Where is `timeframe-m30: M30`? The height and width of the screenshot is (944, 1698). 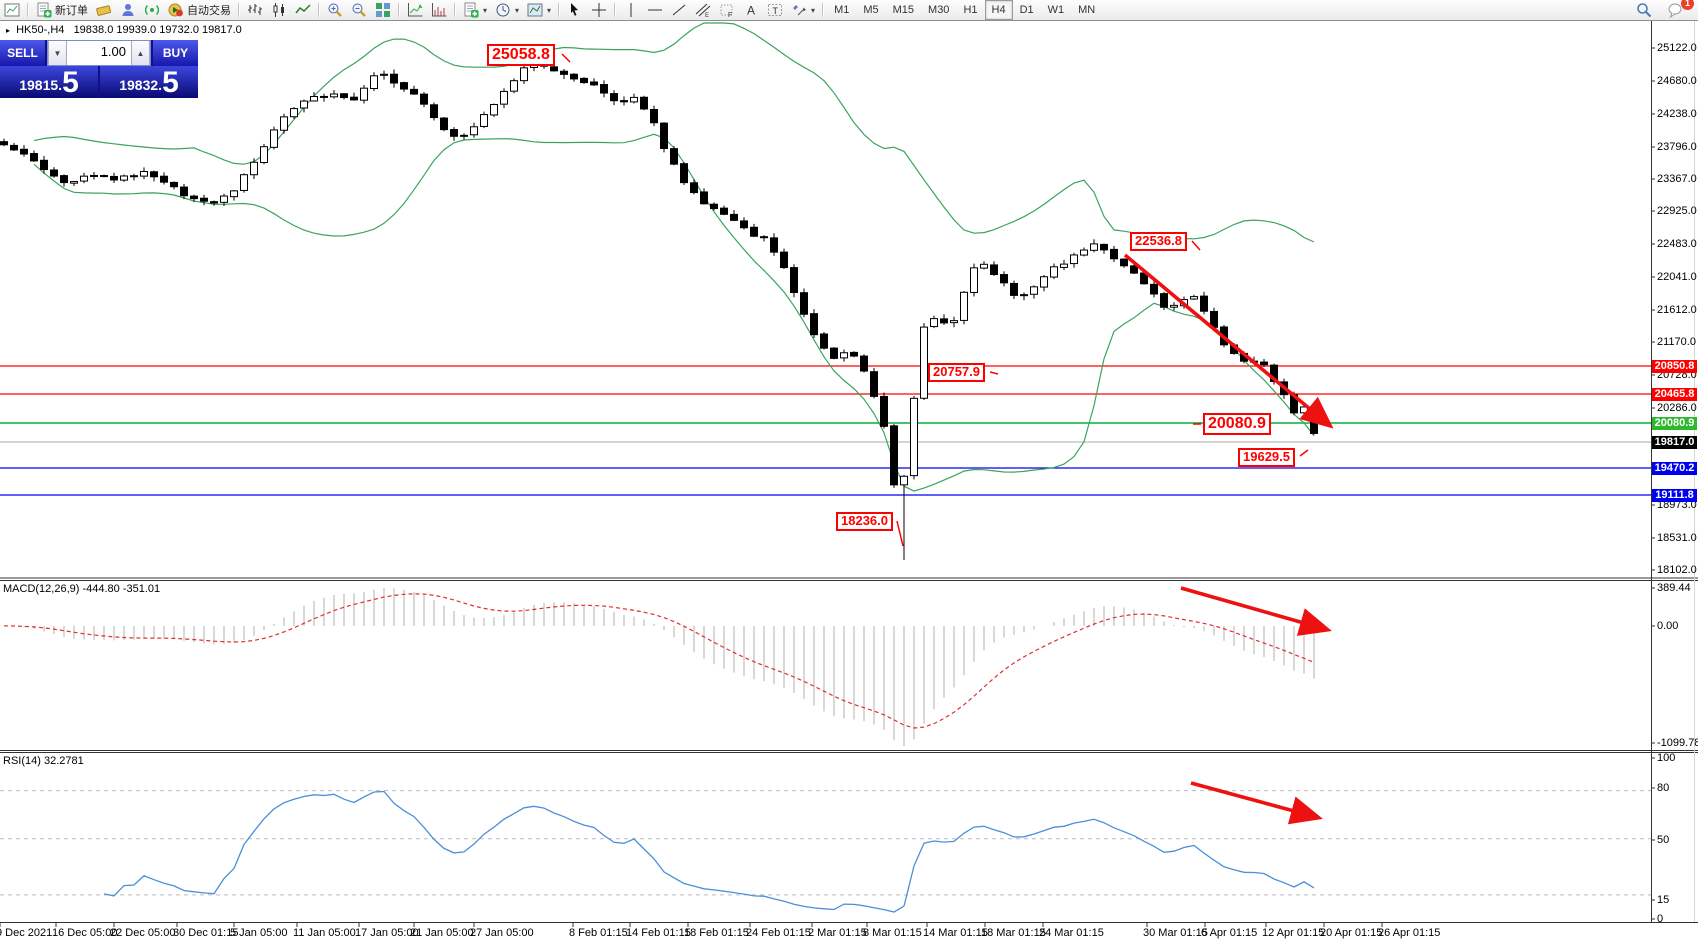 timeframe-m30: M30 is located at coordinates (939, 10).